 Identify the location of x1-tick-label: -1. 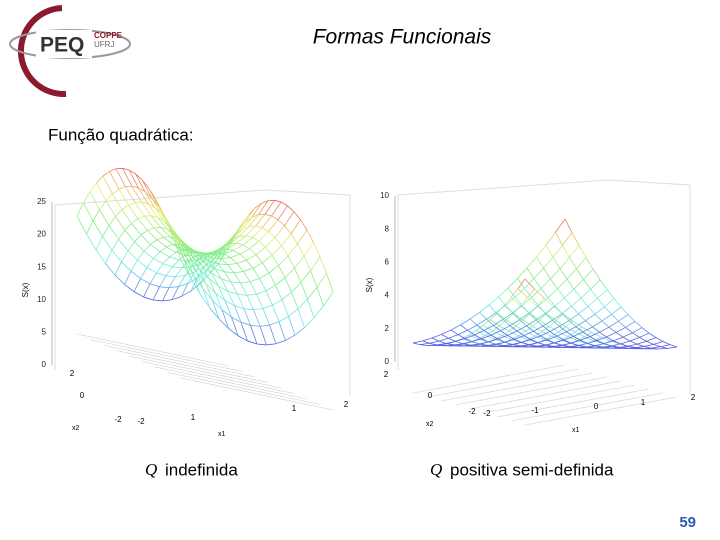
(535, 410).